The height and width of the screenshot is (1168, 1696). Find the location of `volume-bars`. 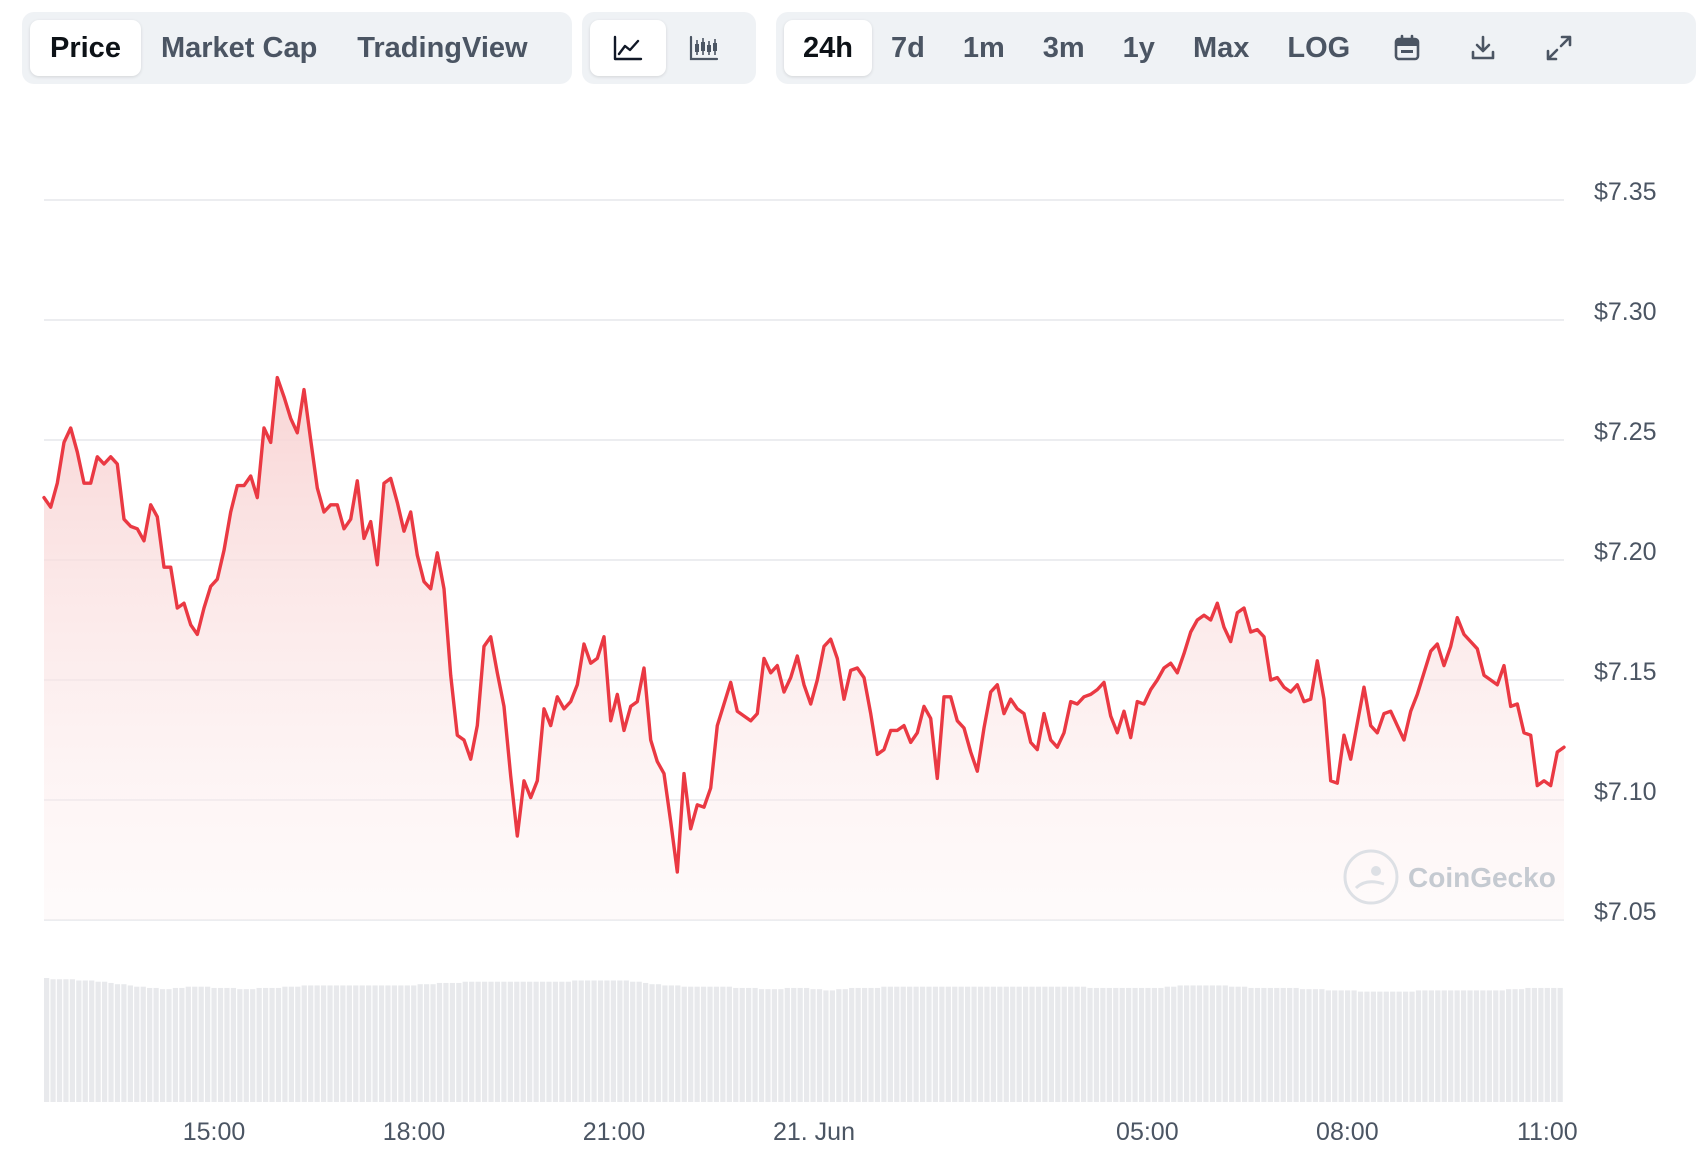

volume-bars is located at coordinates (803, 1040).